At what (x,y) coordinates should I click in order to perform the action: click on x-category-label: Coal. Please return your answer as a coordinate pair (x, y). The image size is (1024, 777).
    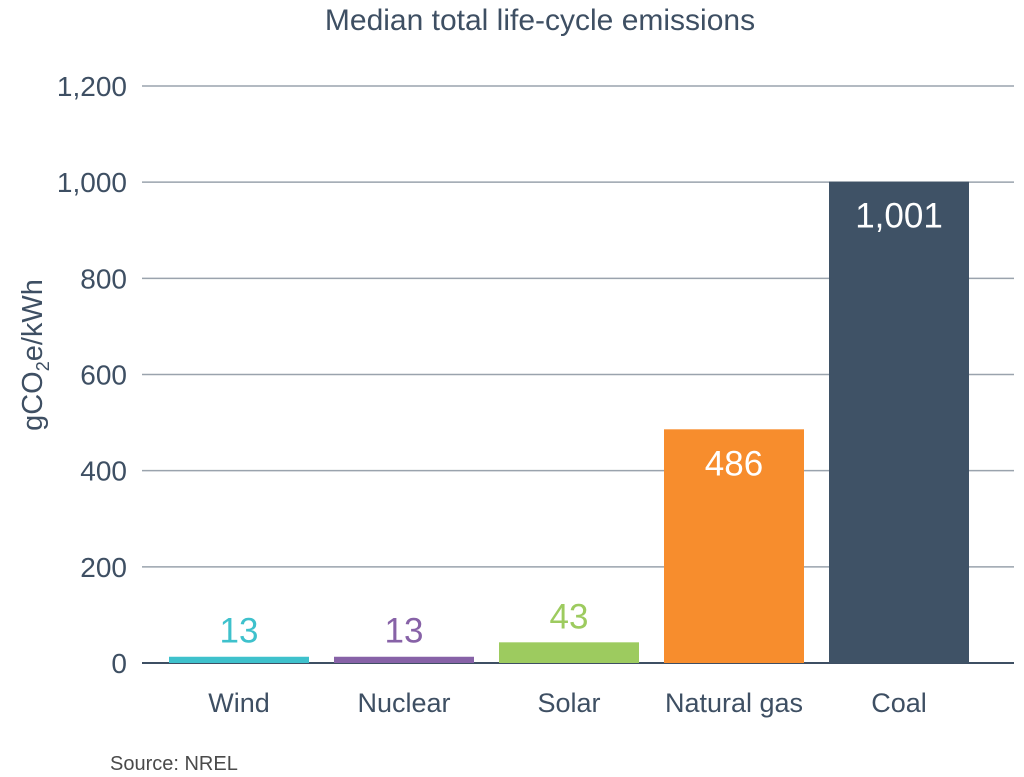
    Looking at the image, I should click on (899, 703).